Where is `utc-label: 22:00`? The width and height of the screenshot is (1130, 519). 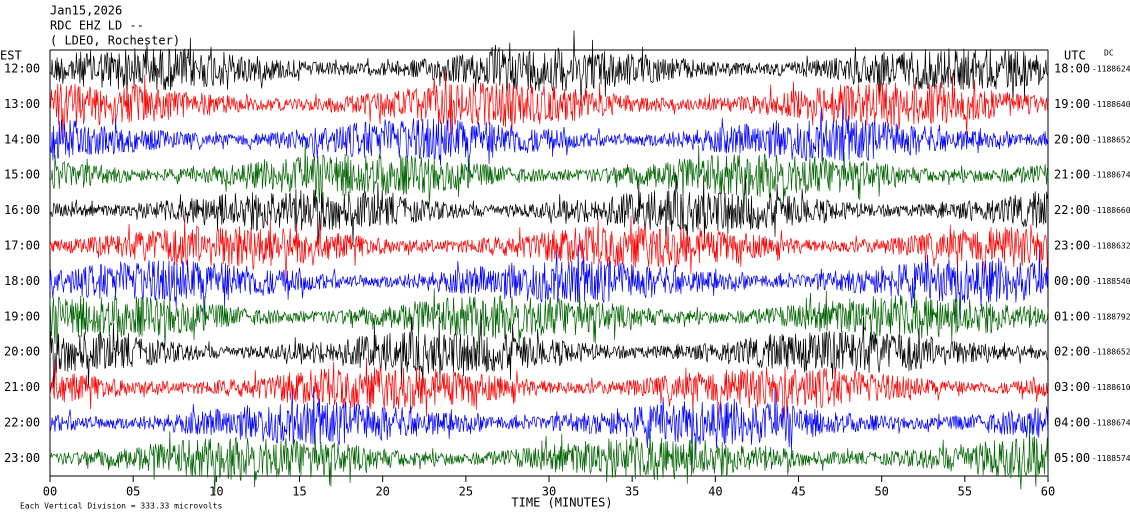
utc-label: 22:00 is located at coordinates (1072, 210).